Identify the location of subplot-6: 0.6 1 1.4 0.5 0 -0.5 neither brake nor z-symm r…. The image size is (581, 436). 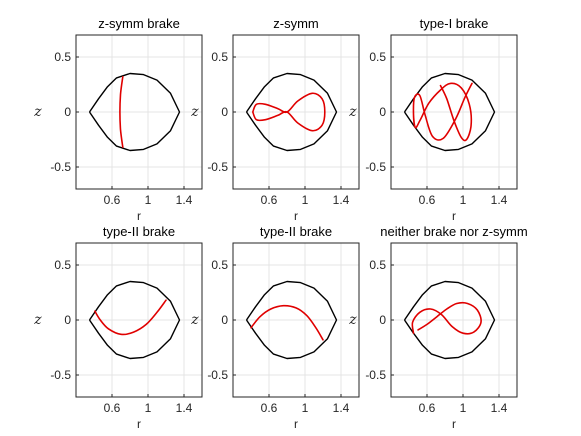
(437, 327).